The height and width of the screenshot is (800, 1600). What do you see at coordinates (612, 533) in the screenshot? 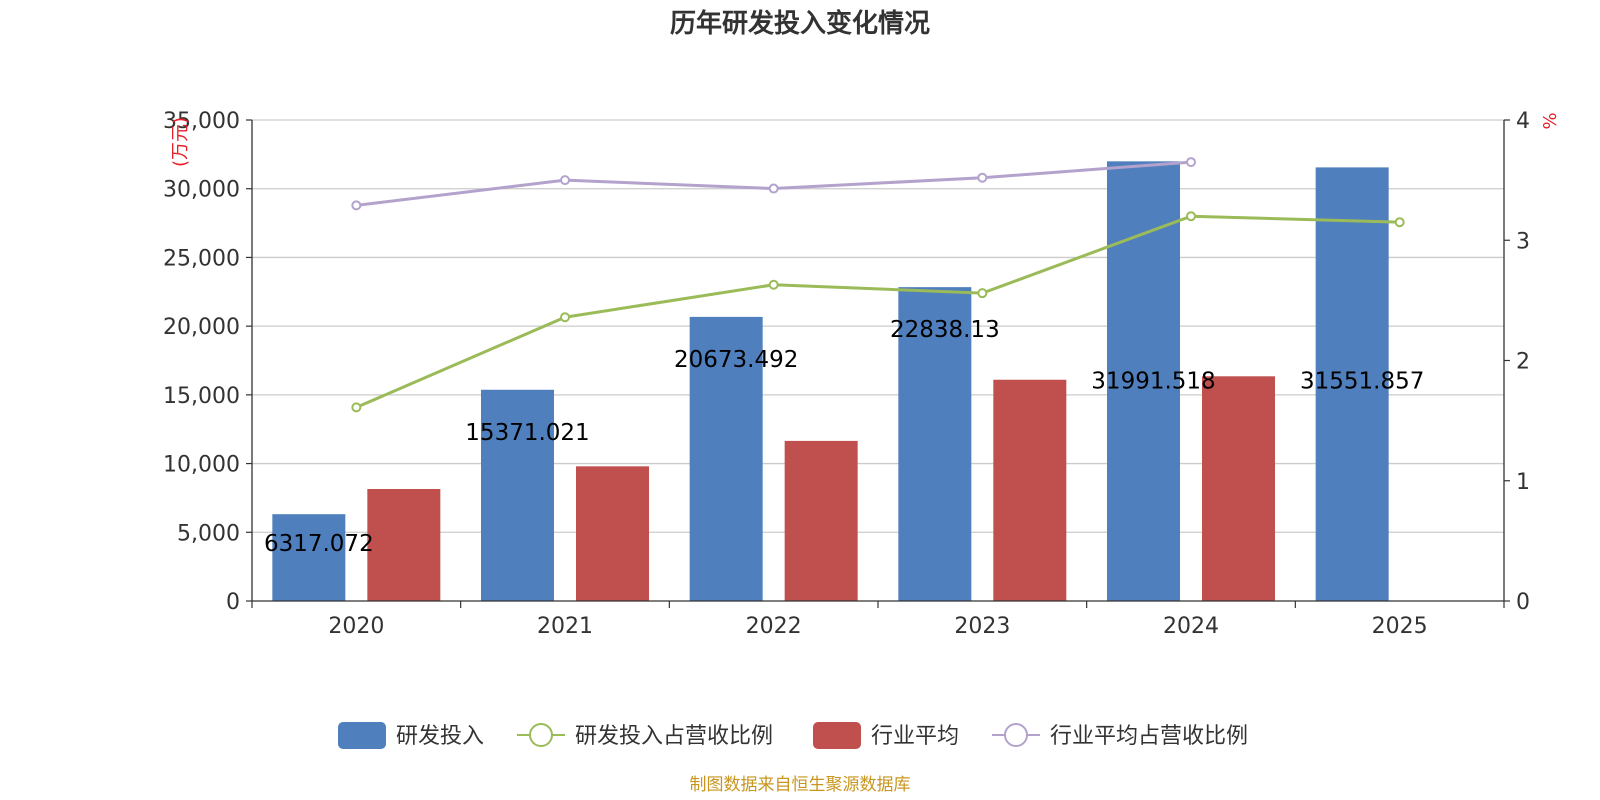
I see `bar-industry-2021` at bounding box center [612, 533].